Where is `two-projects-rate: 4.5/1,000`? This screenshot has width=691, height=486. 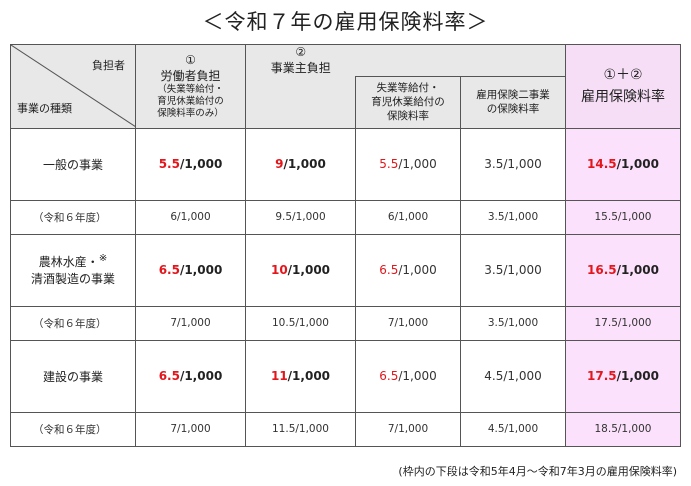 two-projects-rate: 4.5/1,000 is located at coordinates (513, 376).